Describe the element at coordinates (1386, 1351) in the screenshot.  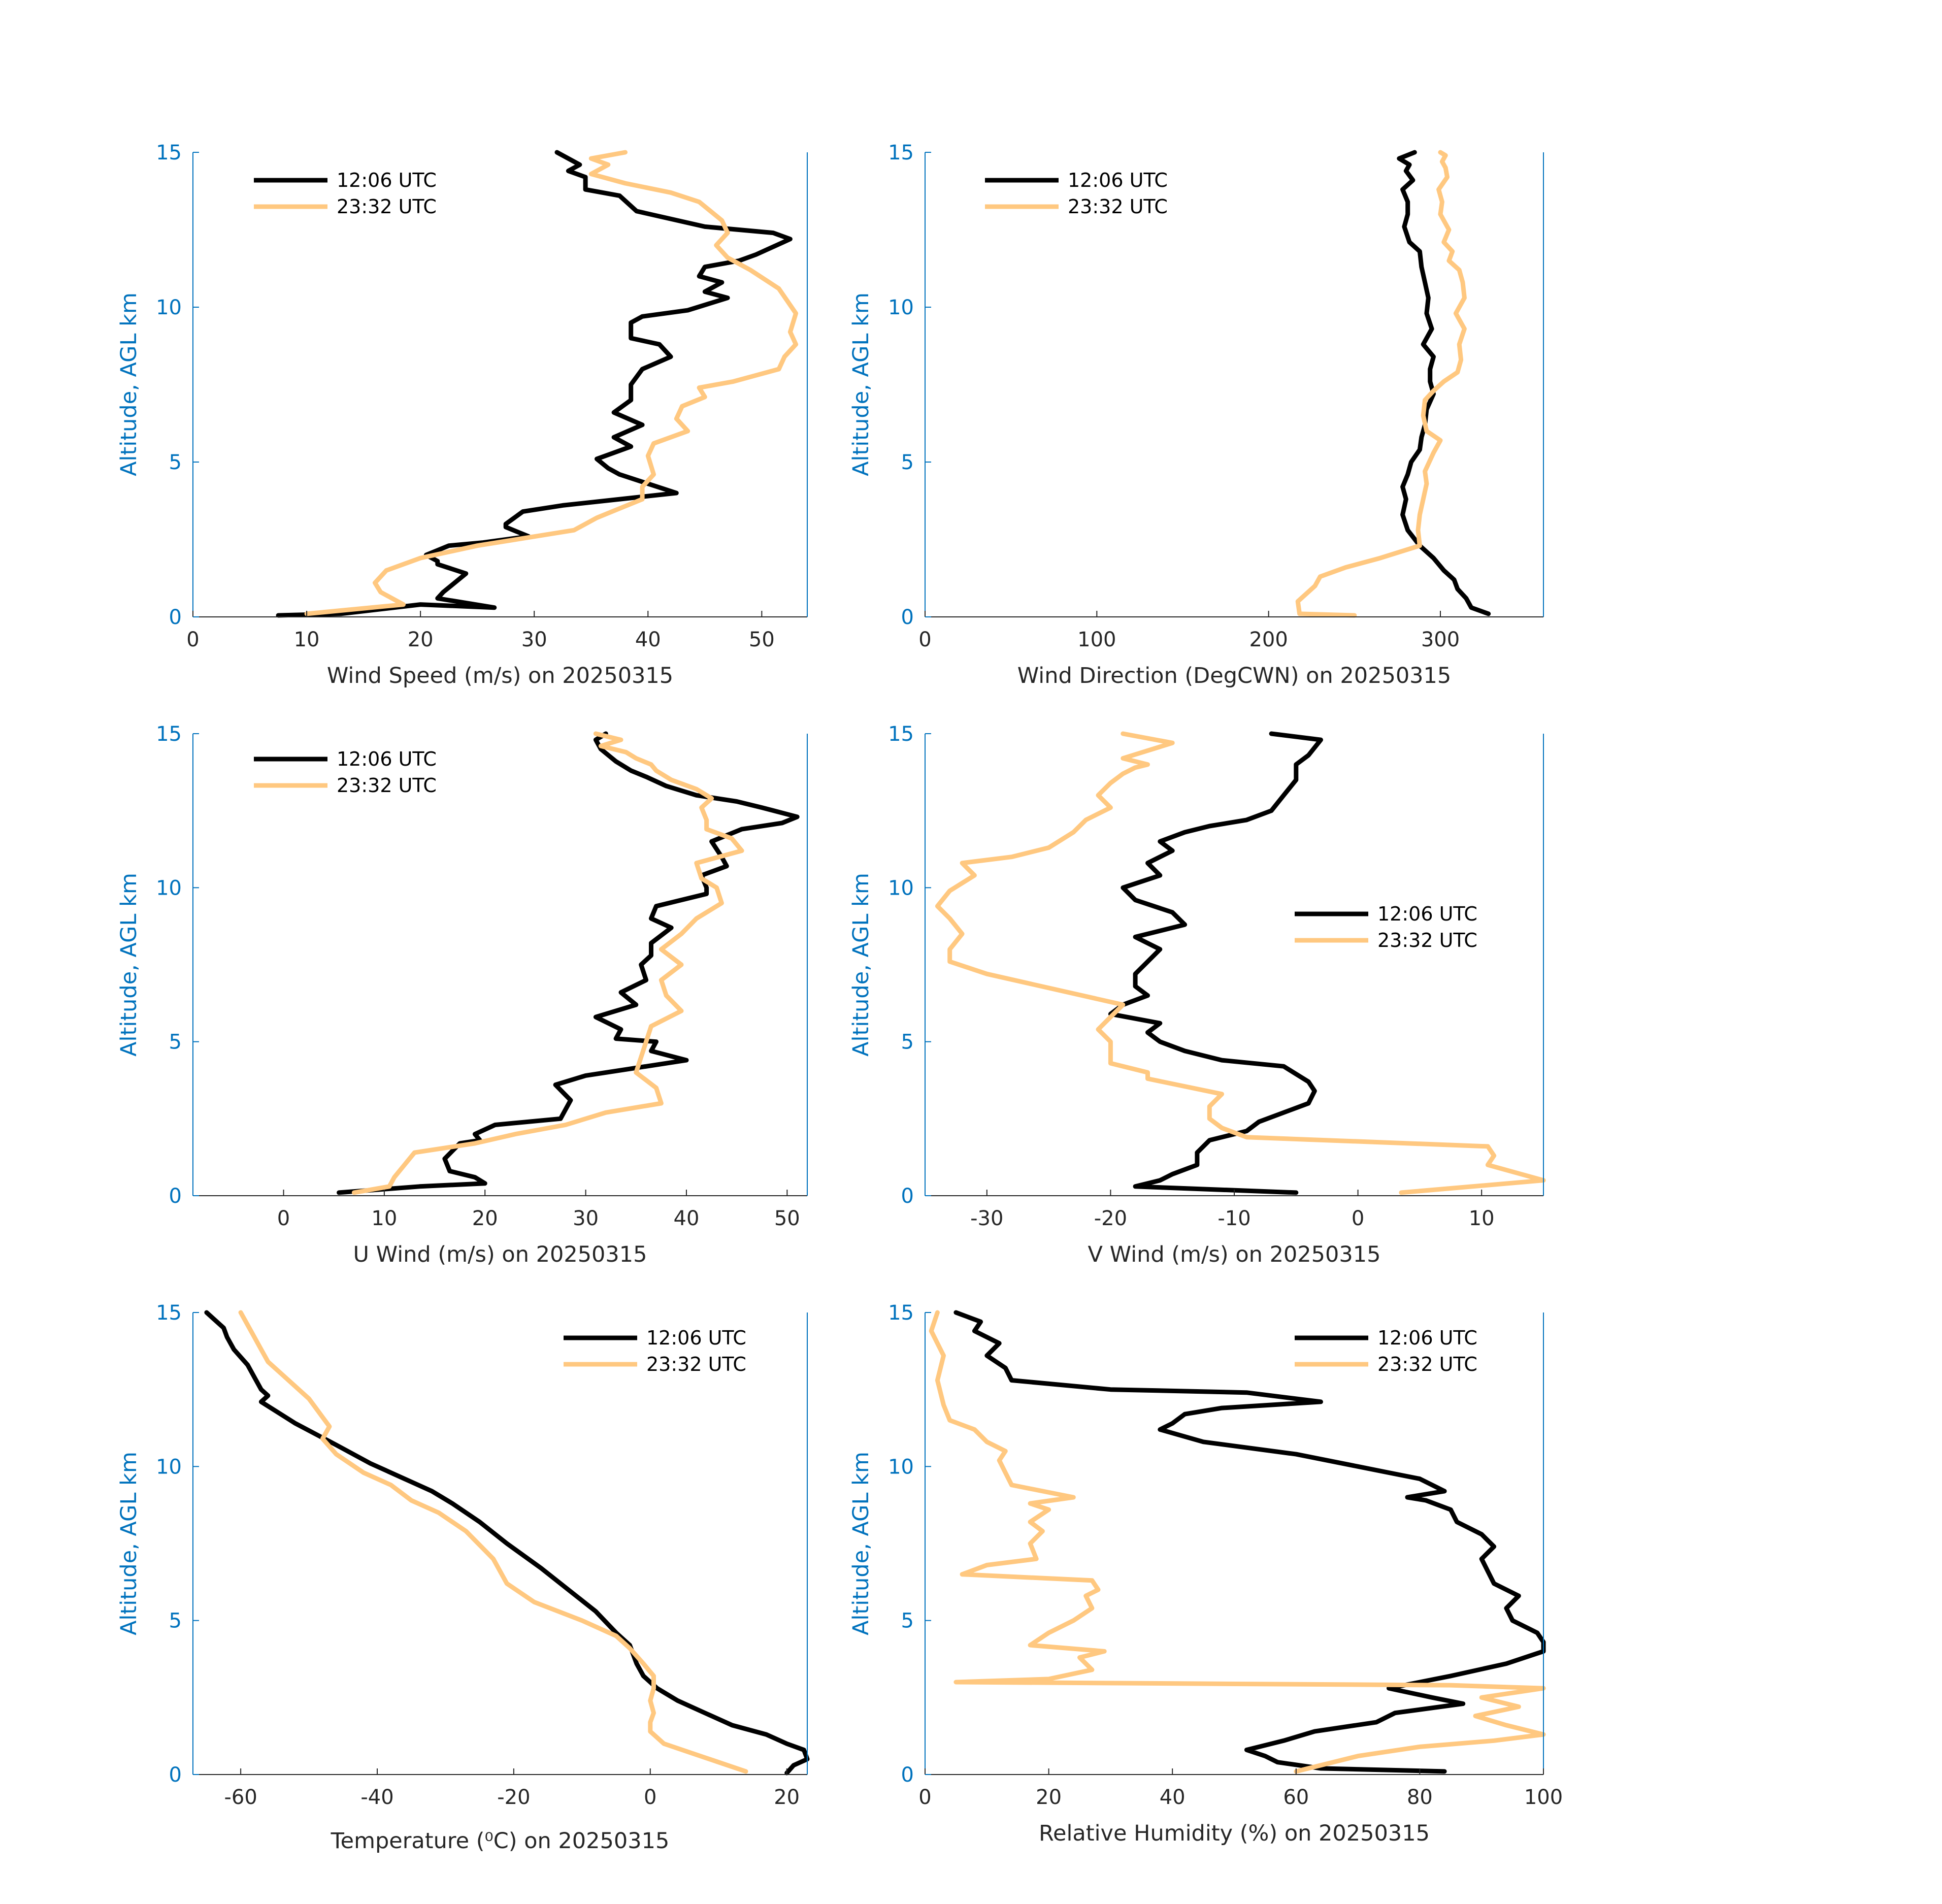
I see `relative-humidity-legend: 12:06 UTC 23:32 UTC` at that location.